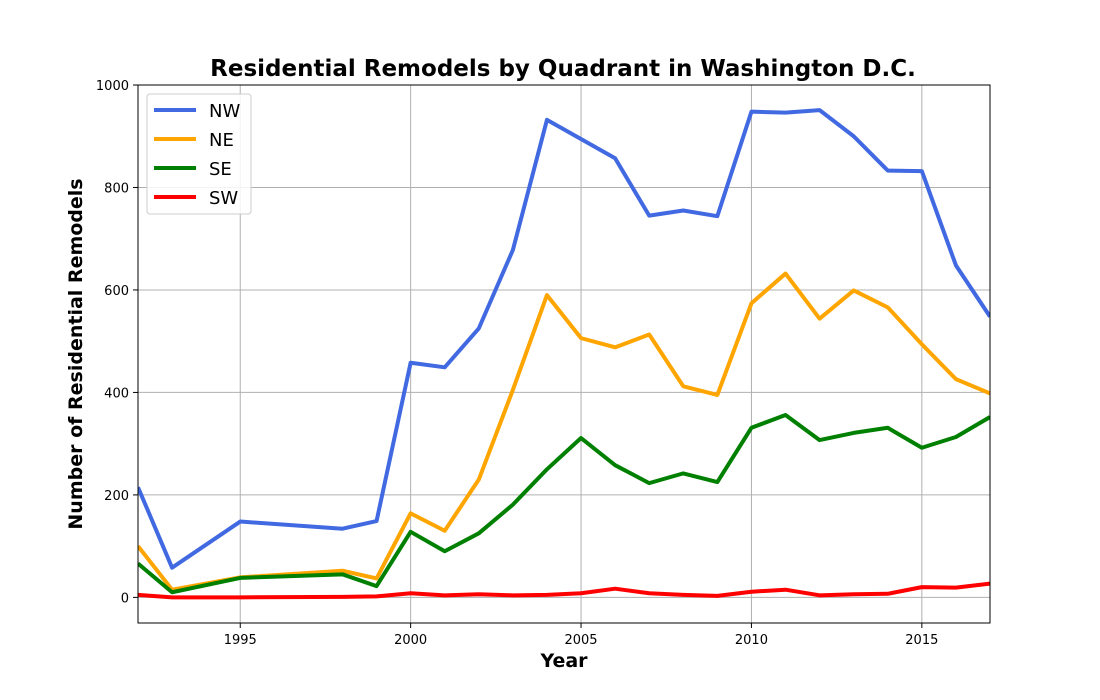 The height and width of the screenshot is (700, 1100). What do you see at coordinates (580, 640) in the screenshot?
I see `x-tick-label: 2005` at bounding box center [580, 640].